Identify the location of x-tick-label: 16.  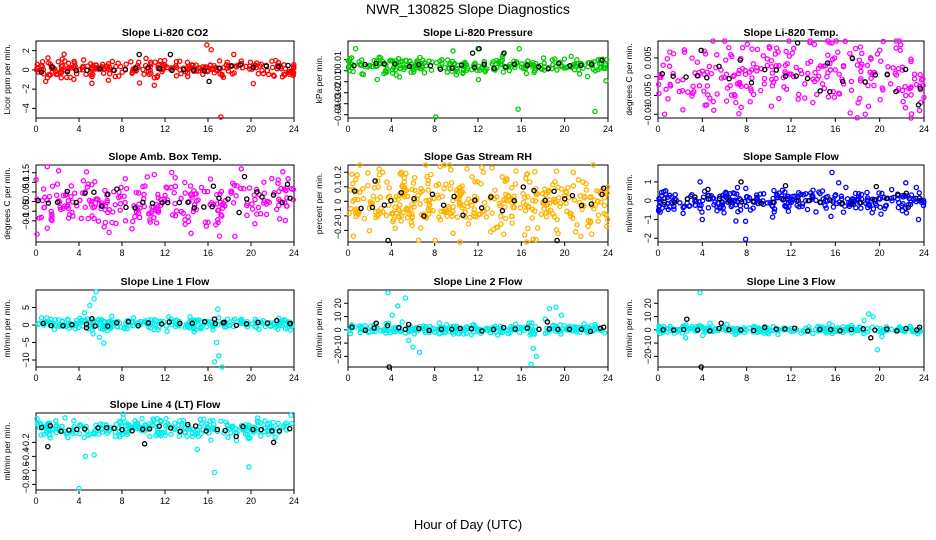
(208, 129).